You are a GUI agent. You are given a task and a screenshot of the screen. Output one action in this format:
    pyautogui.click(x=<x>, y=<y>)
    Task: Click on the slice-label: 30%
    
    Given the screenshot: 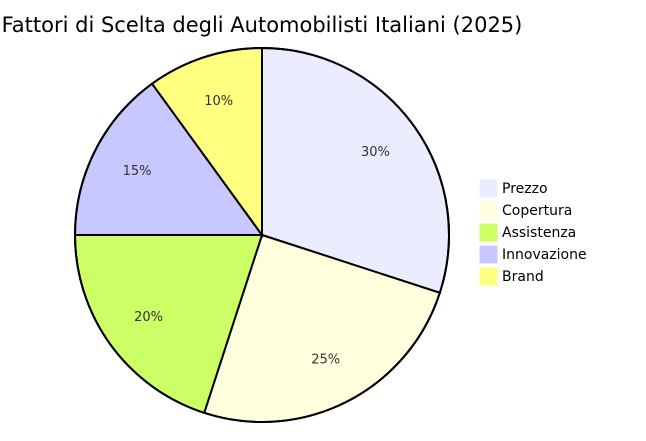 What is the action you would take?
    pyautogui.click(x=375, y=152)
    